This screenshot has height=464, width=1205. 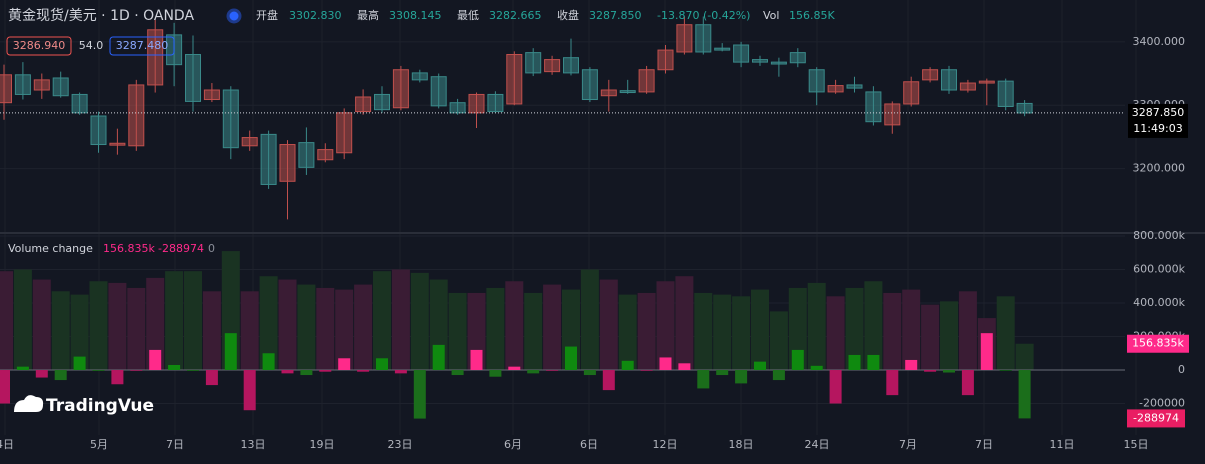 I want to click on y-tick-label: 800.000k, so click(x=1159, y=235).